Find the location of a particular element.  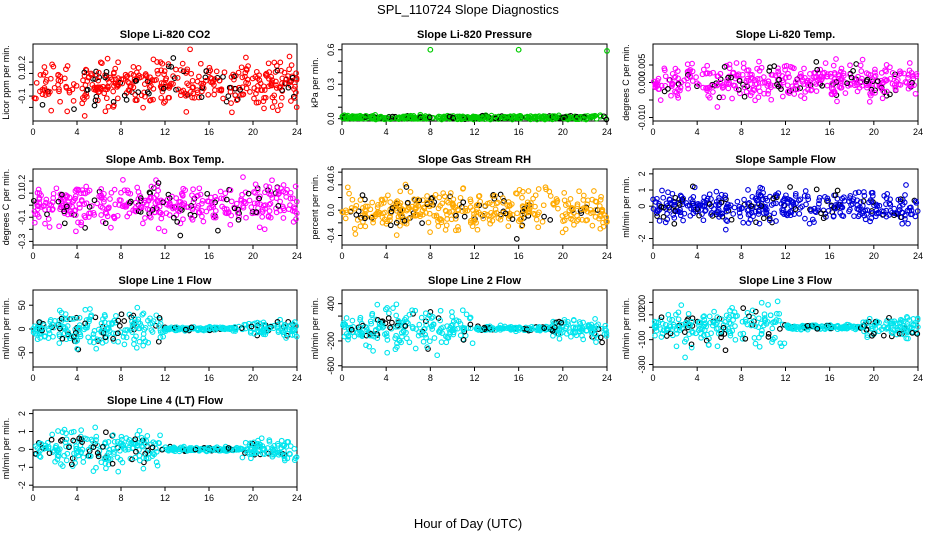

x-tick-label: 24 is located at coordinates (918, 132).